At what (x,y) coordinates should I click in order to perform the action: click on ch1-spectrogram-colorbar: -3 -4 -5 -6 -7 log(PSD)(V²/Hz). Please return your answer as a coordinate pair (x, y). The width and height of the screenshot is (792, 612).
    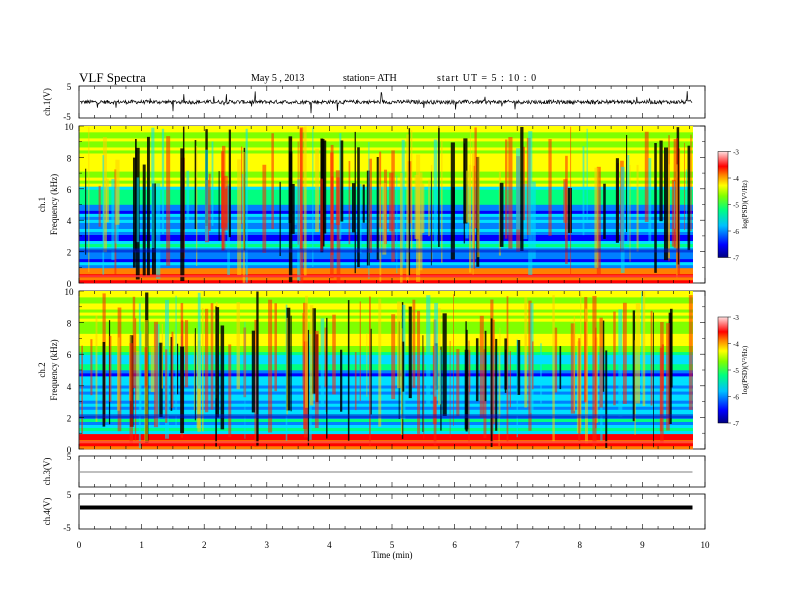
    Looking at the image, I should click on (733, 206).